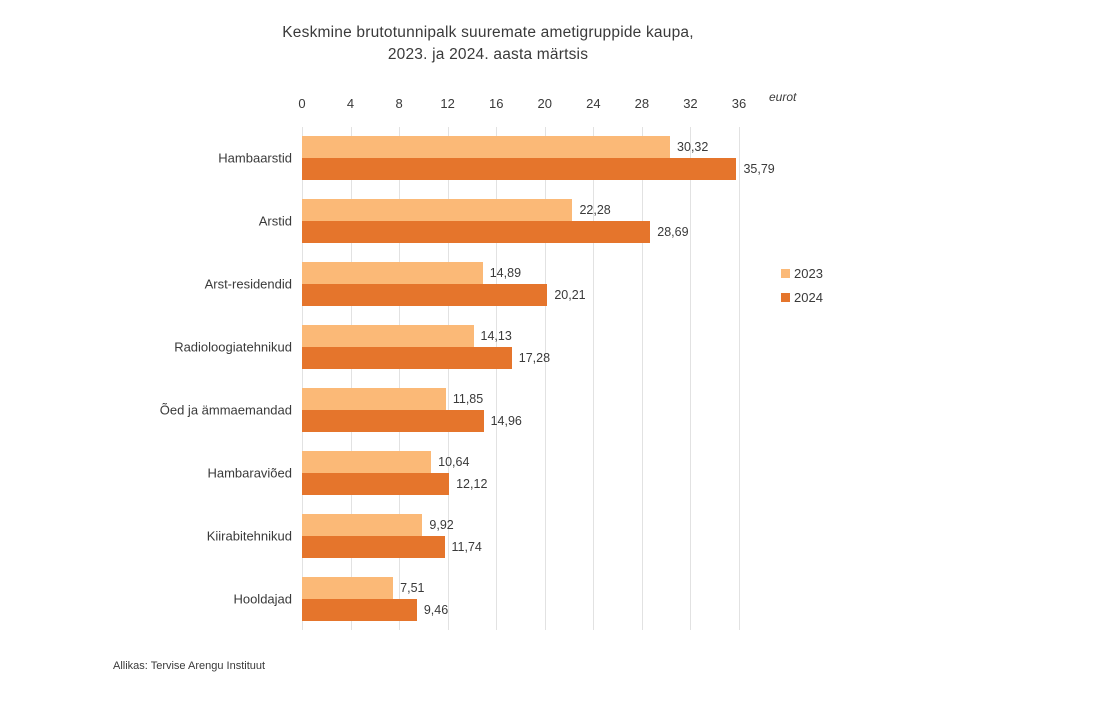 Image resolution: width=1118 pixels, height=715 pixels. I want to click on category-label: Hooldajad, so click(262, 599).